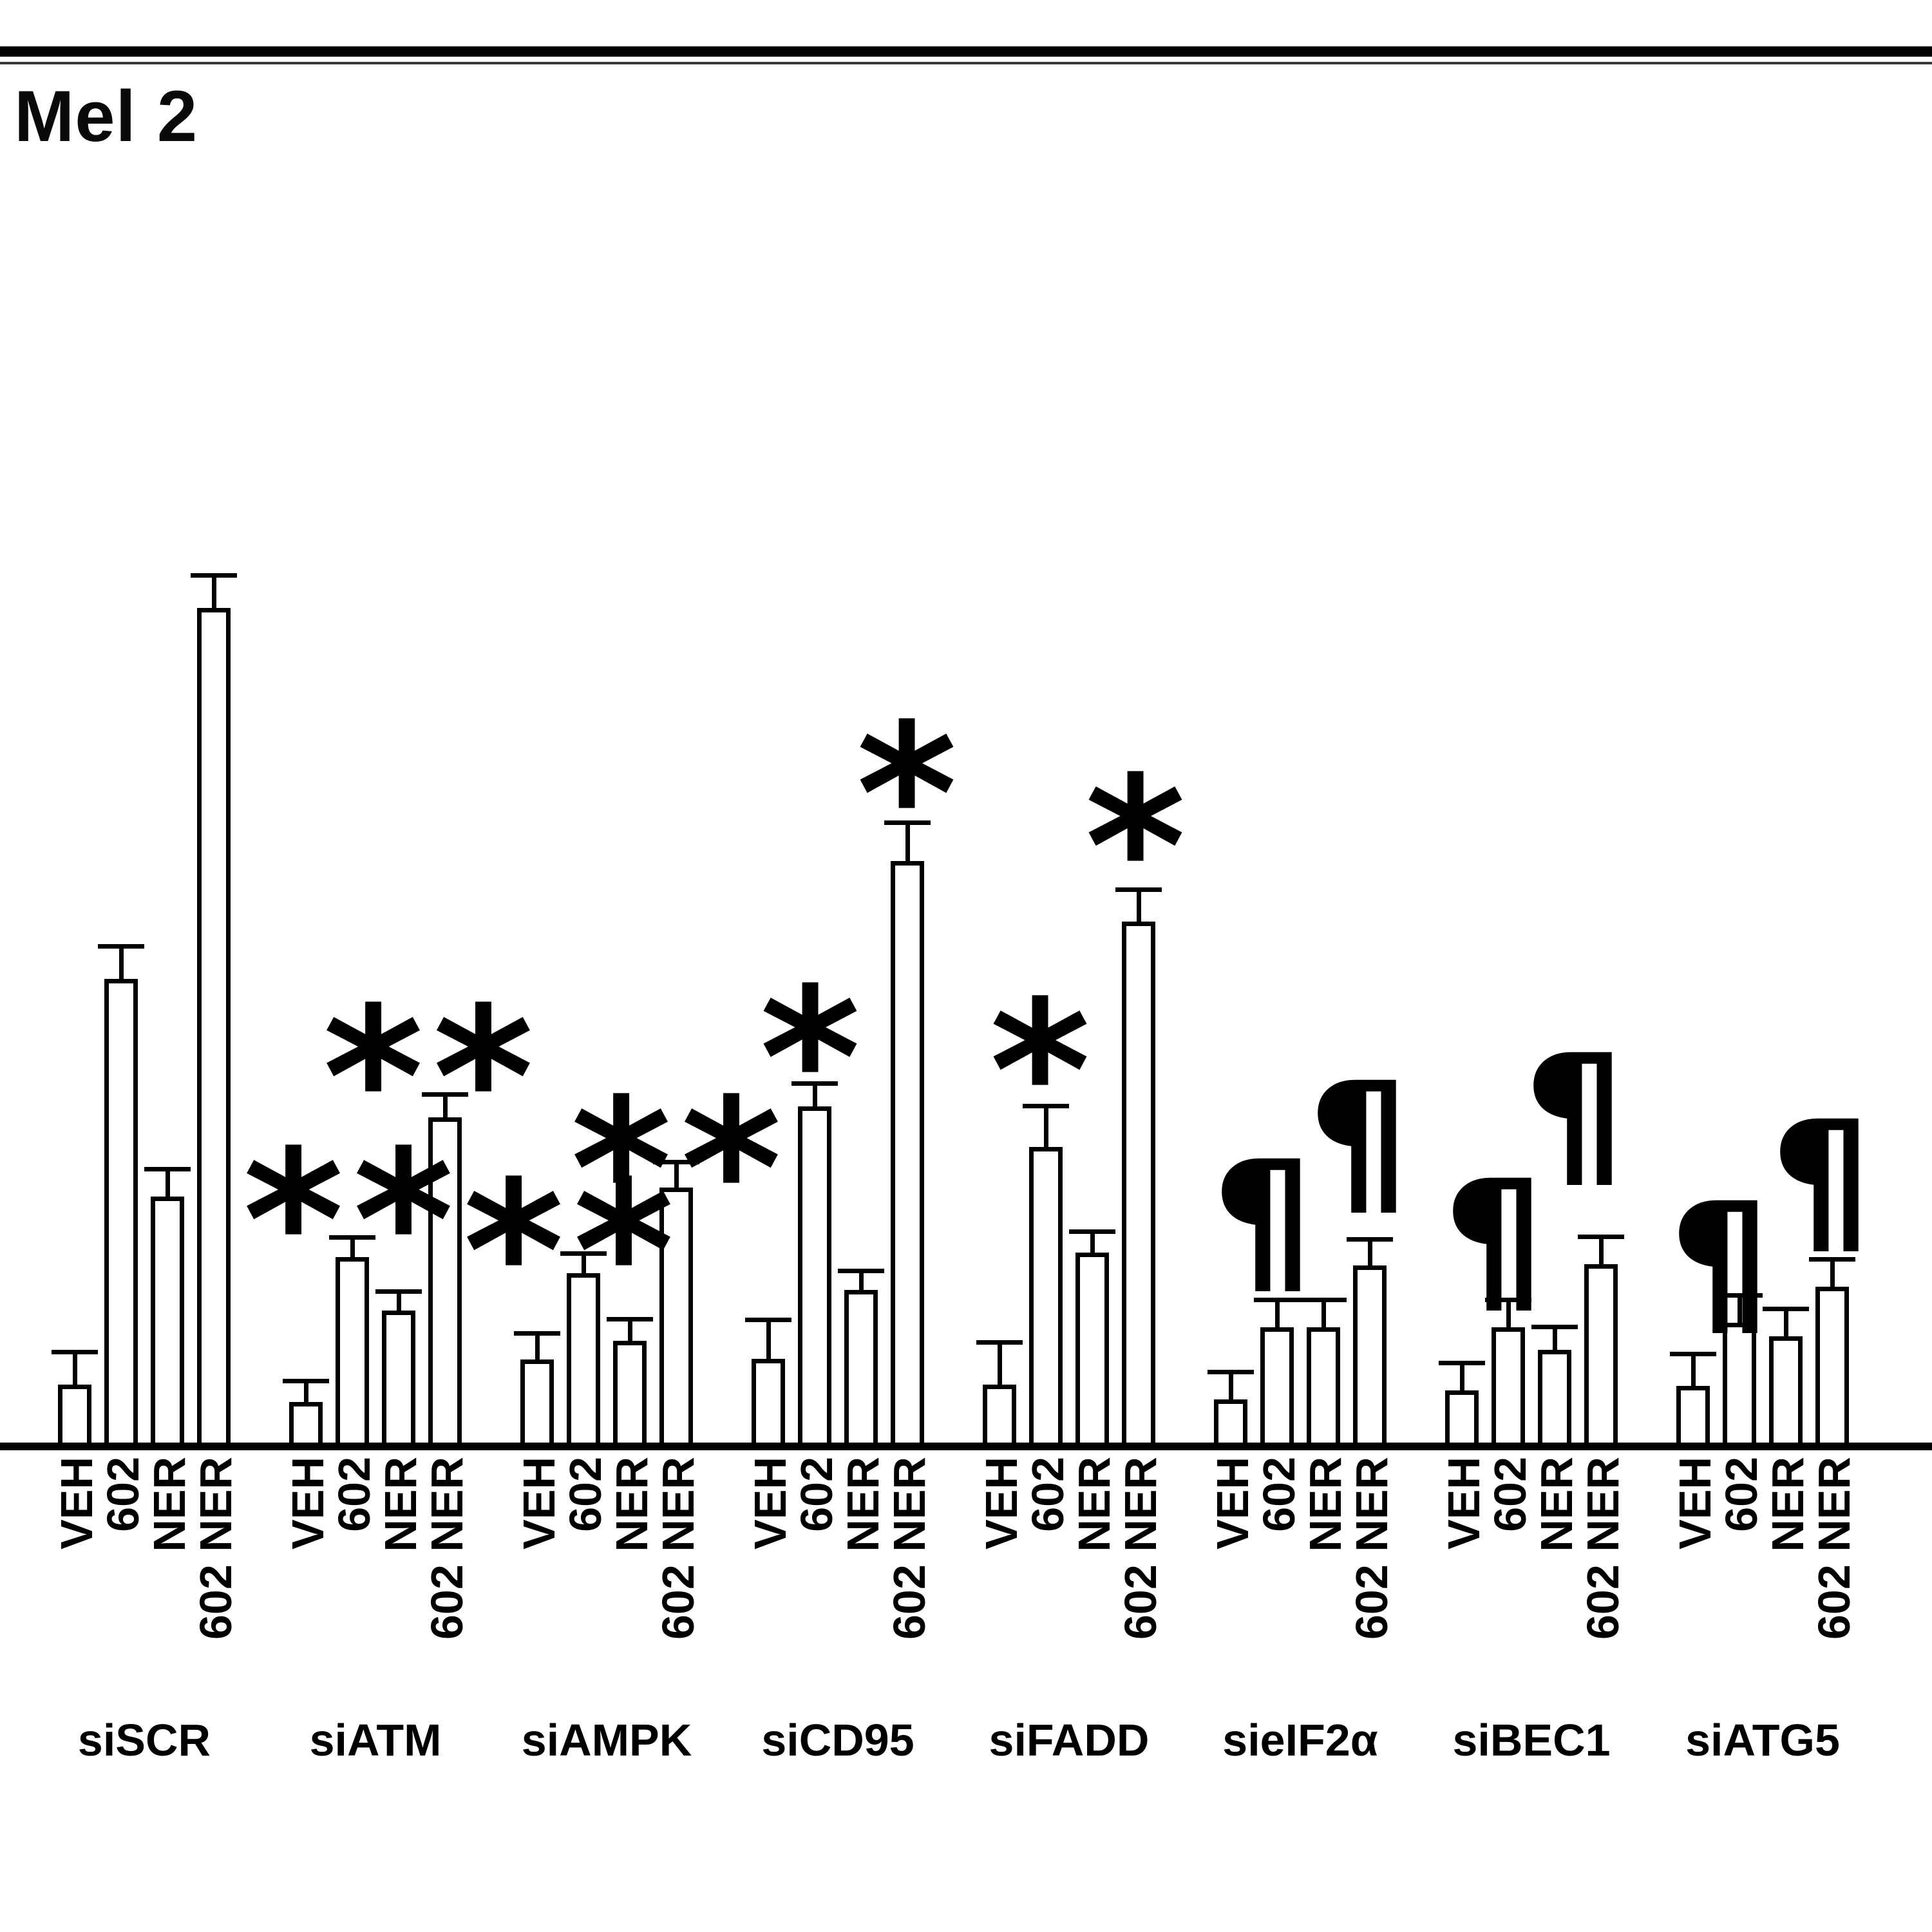 The width and height of the screenshot is (1932, 1932). What do you see at coordinates (169, 1504) in the screenshot?
I see `tick-label-siSCR-NER: NER` at bounding box center [169, 1504].